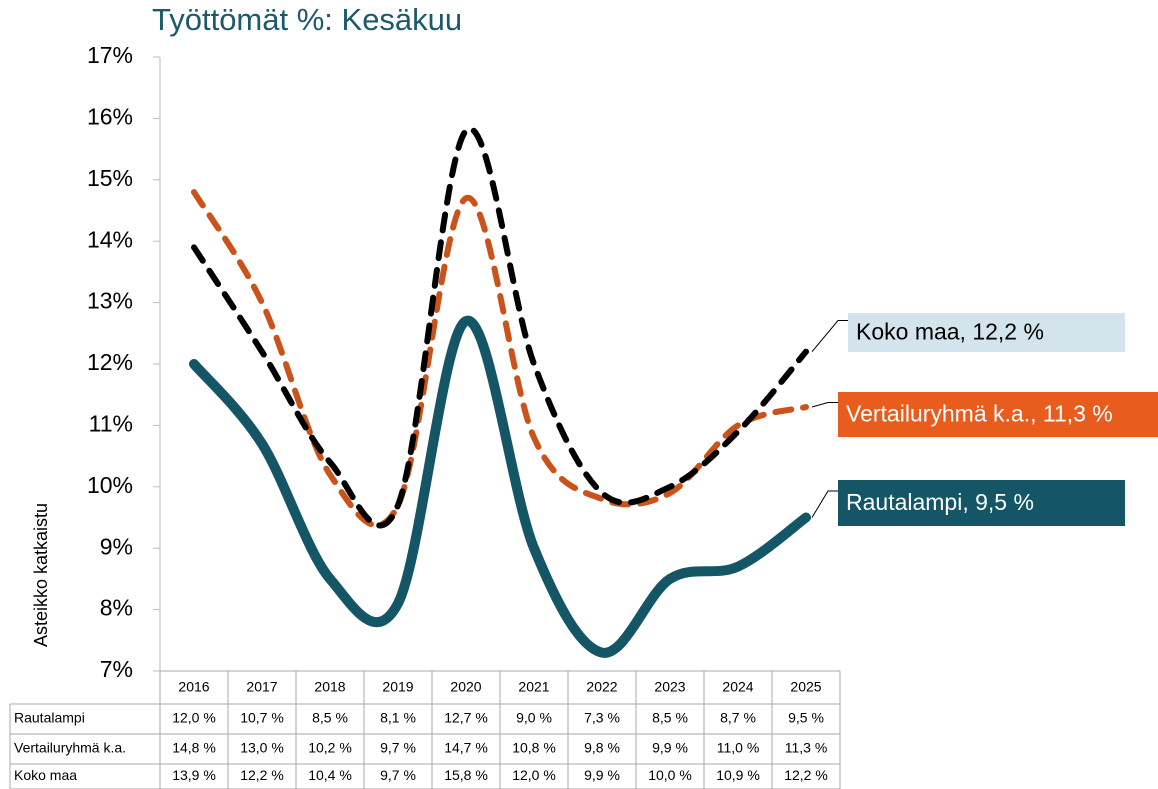 The width and height of the screenshot is (1158, 789). What do you see at coordinates (950, 332) in the screenshot?
I see `callout-label: Koko maa, 12,2 %` at bounding box center [950, 332].